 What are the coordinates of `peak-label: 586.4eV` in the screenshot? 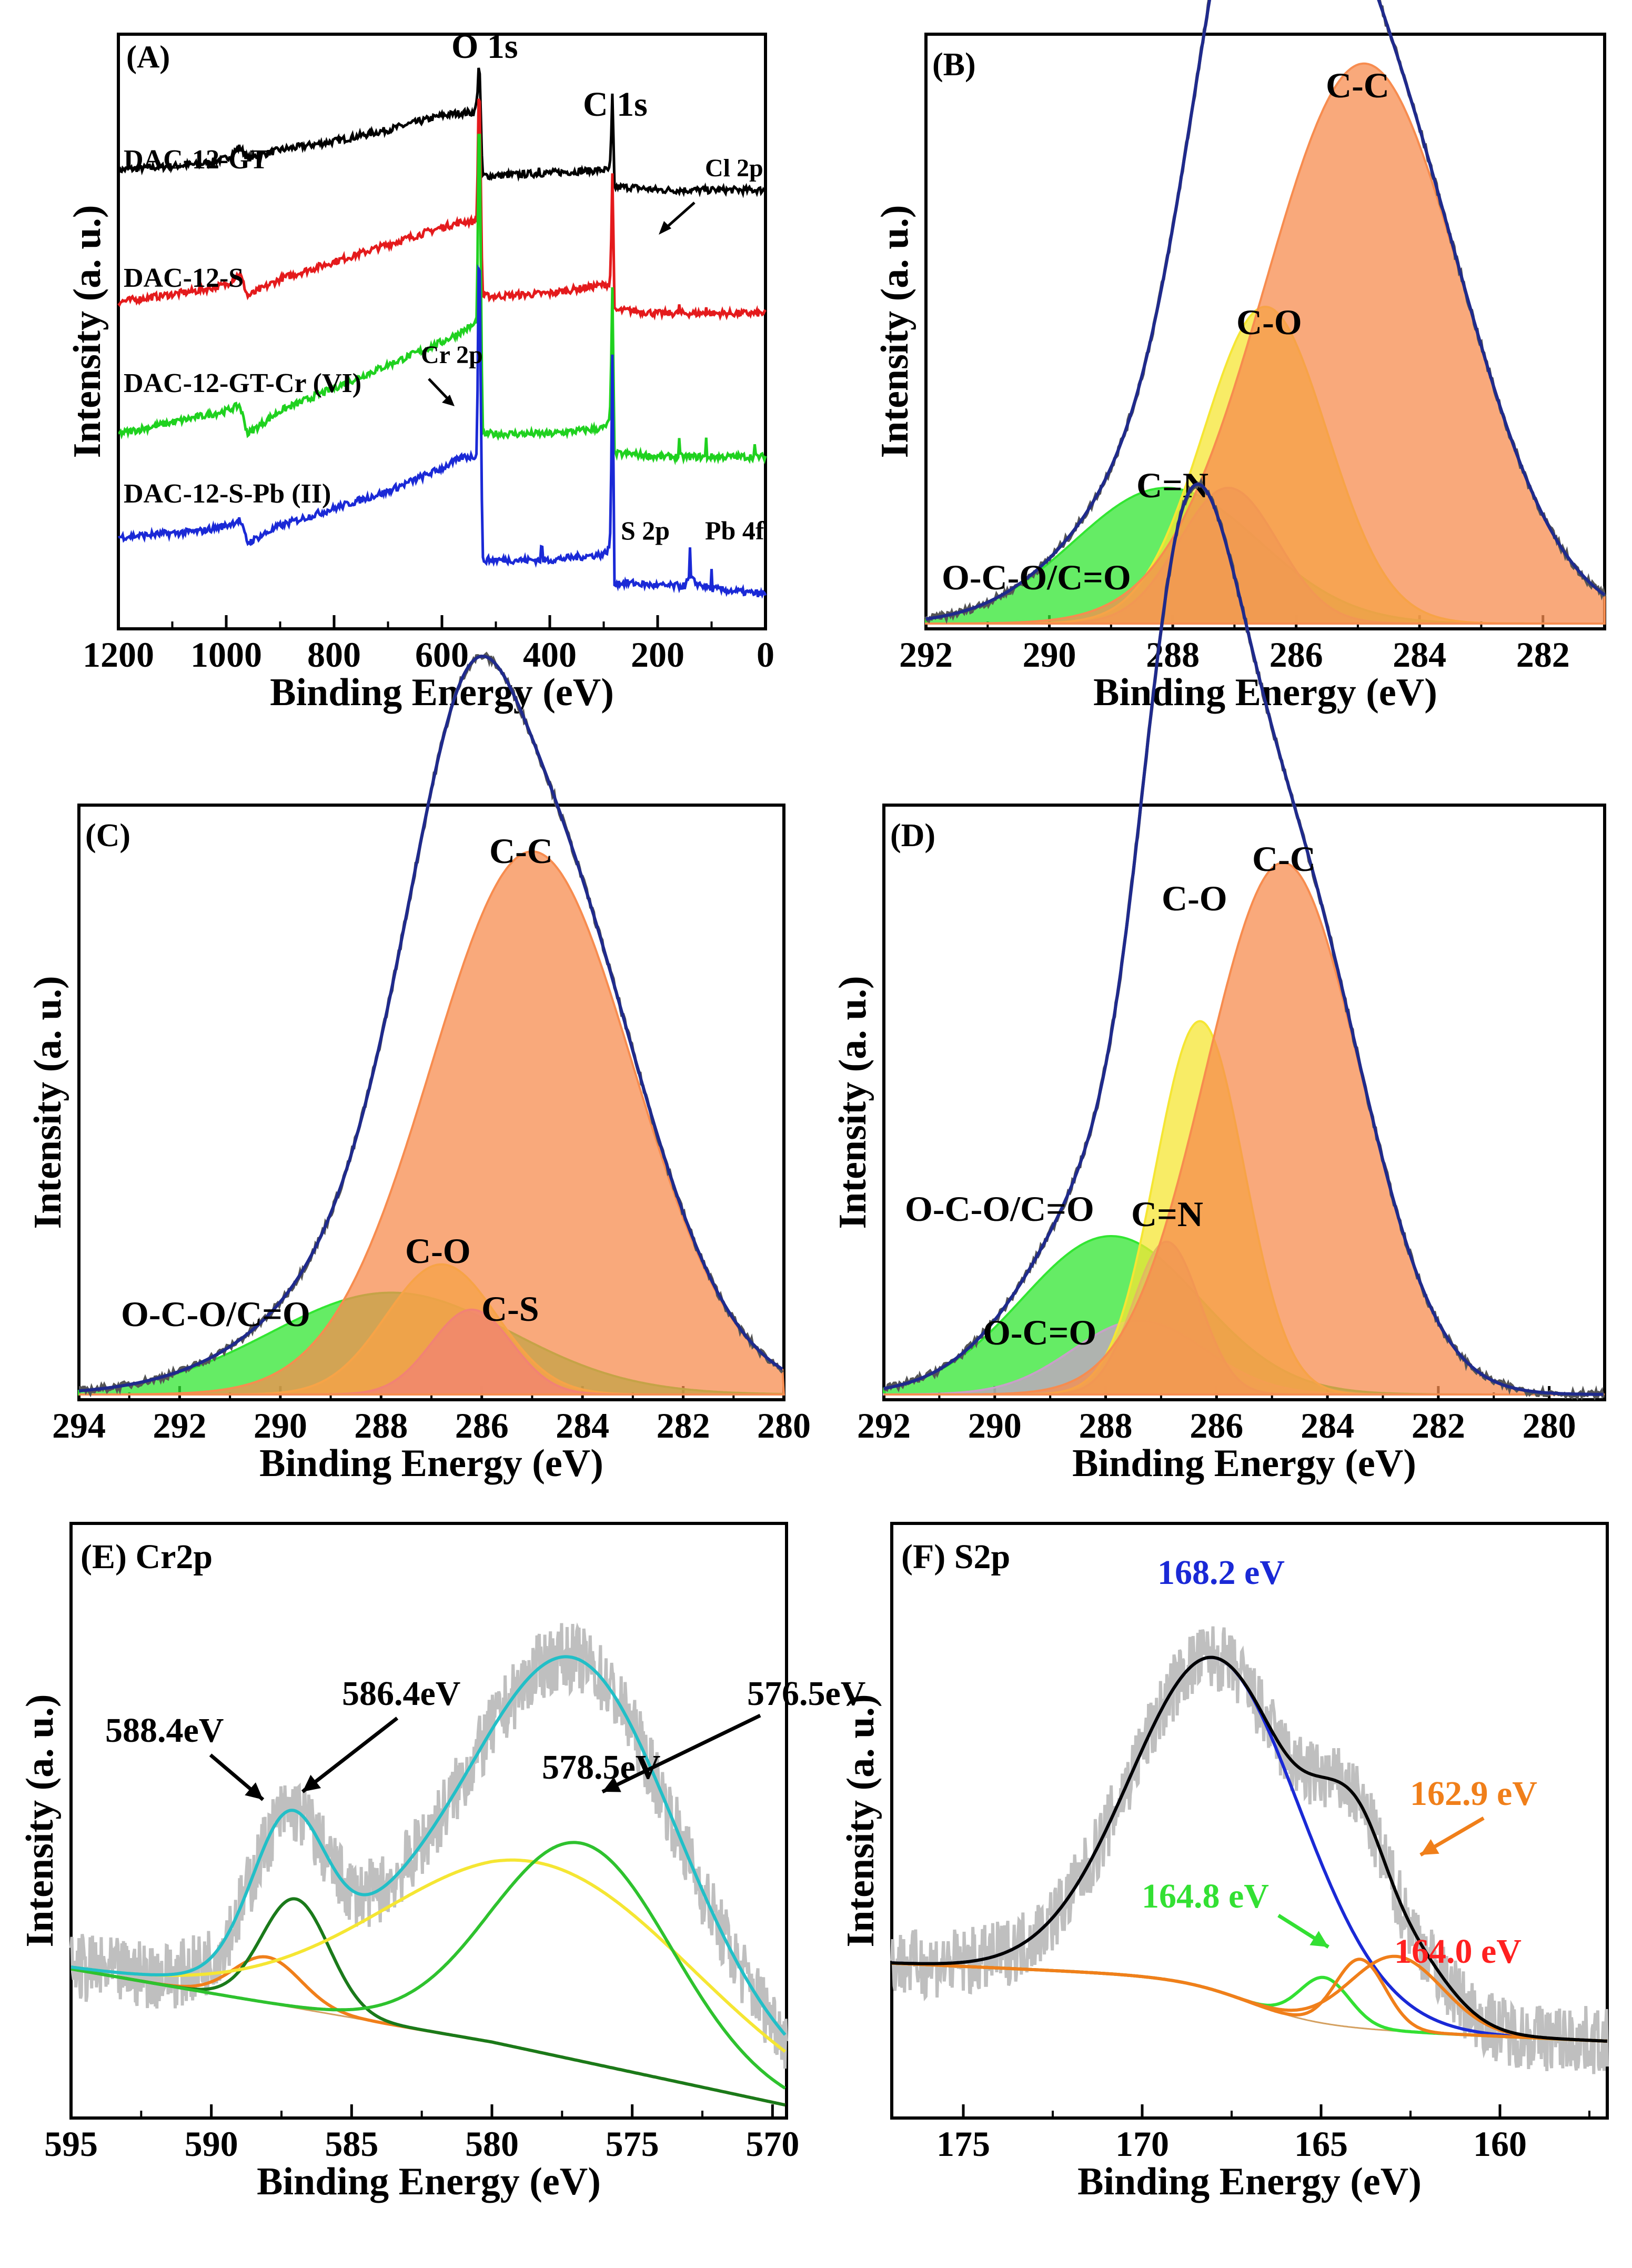 It's located at (401, 1693).